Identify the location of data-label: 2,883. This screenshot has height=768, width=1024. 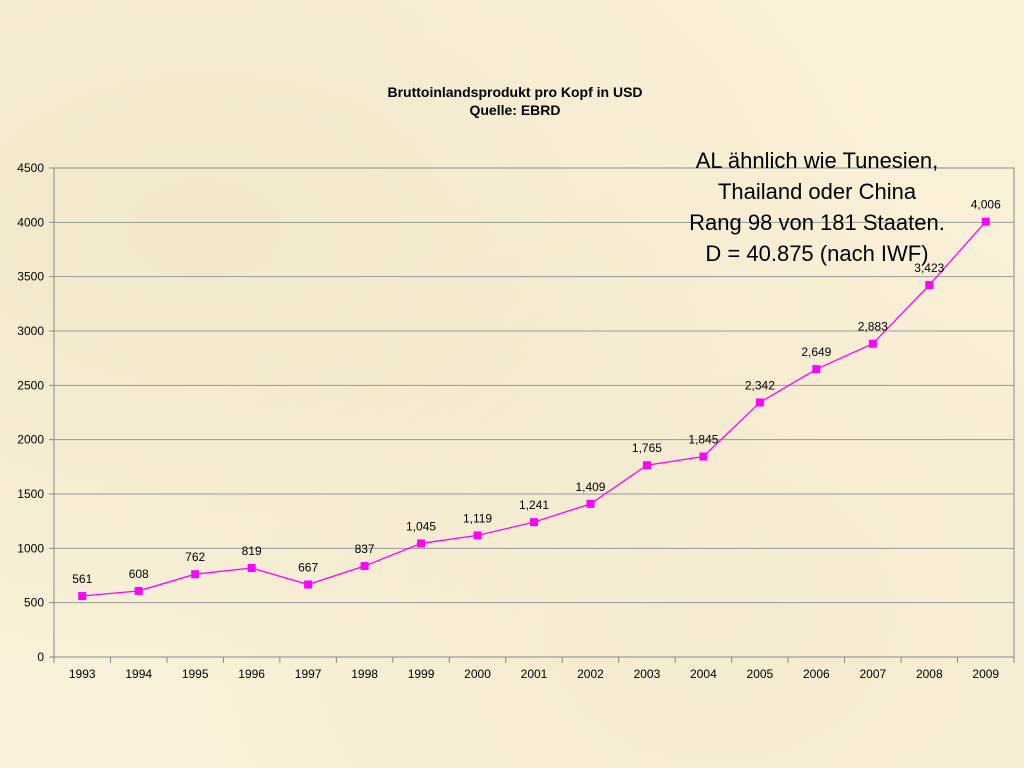
(873, 327).